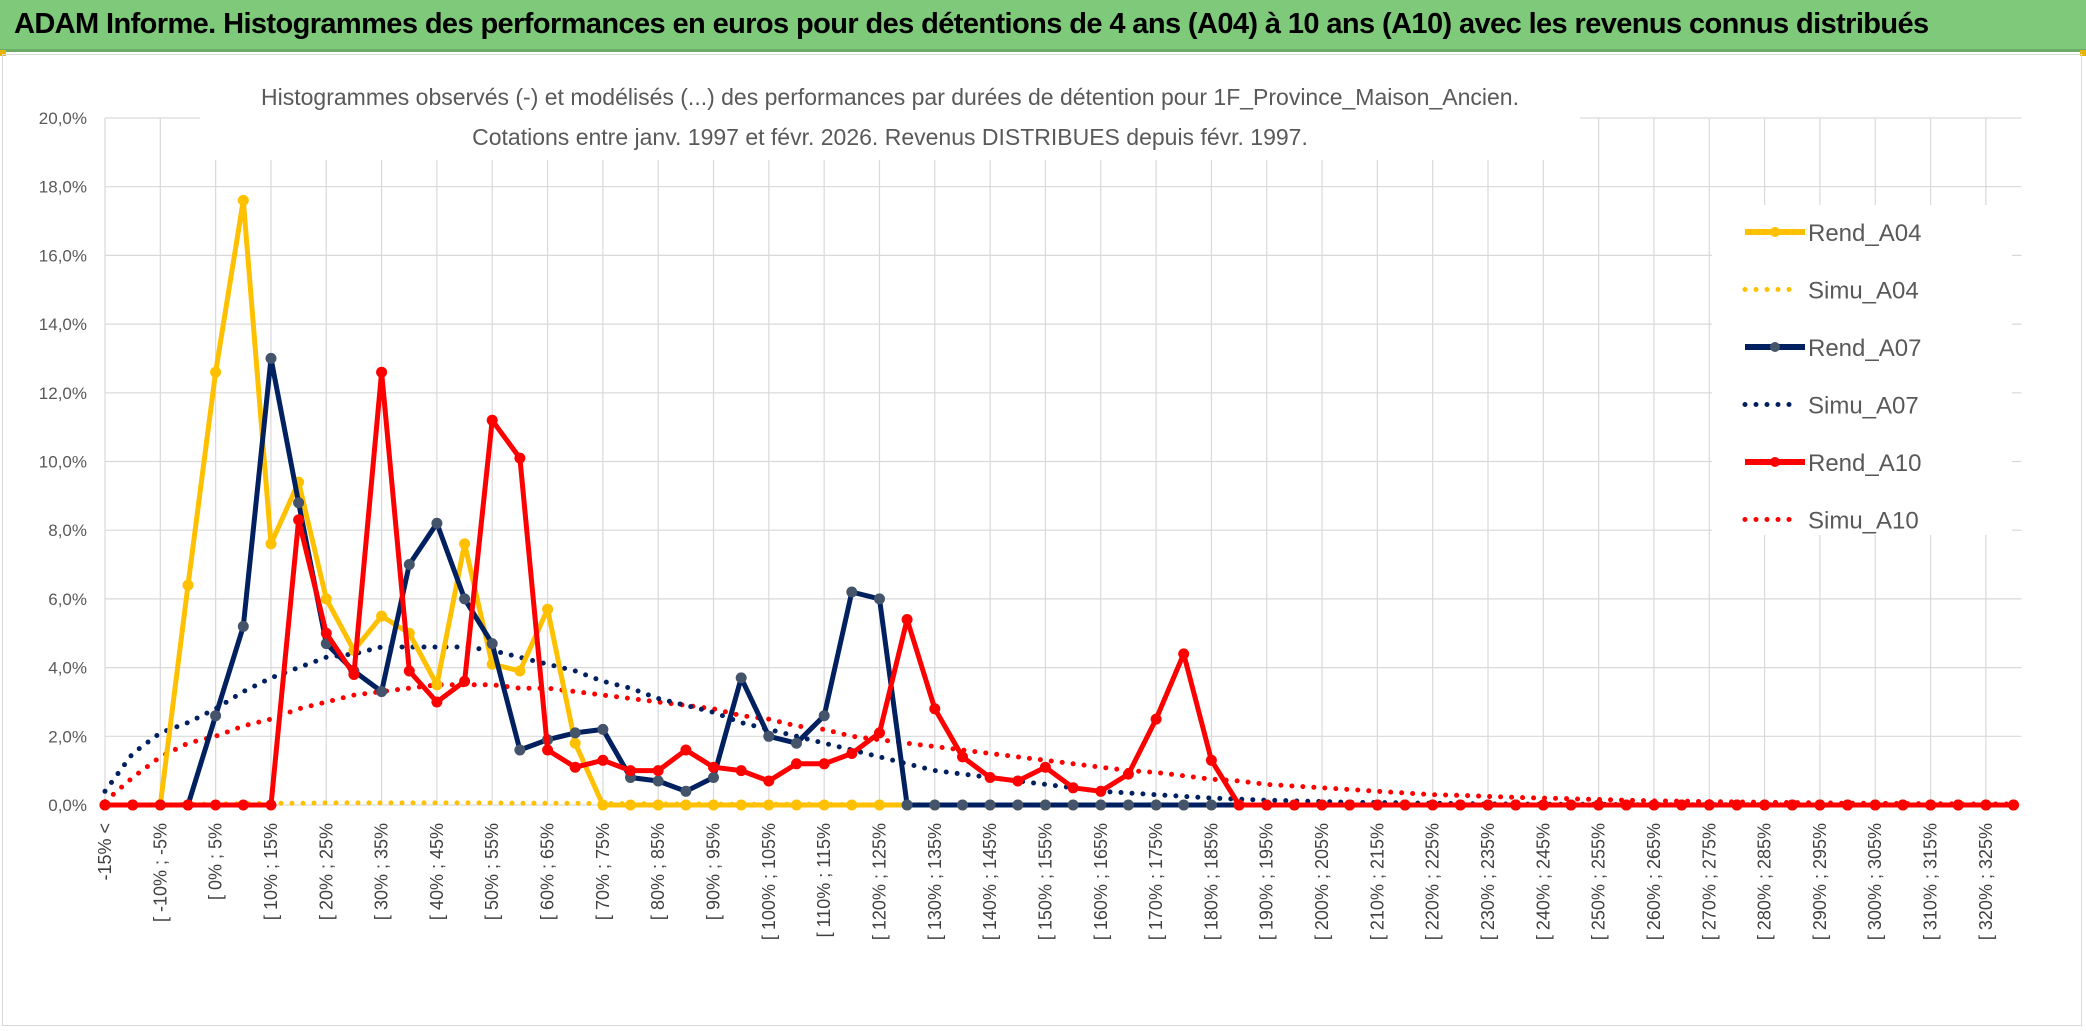 The width and height of the screenshot is (2086, 1031). I want to click on x-tick-label: [ 300% ; 305%, so click(1875, 881).